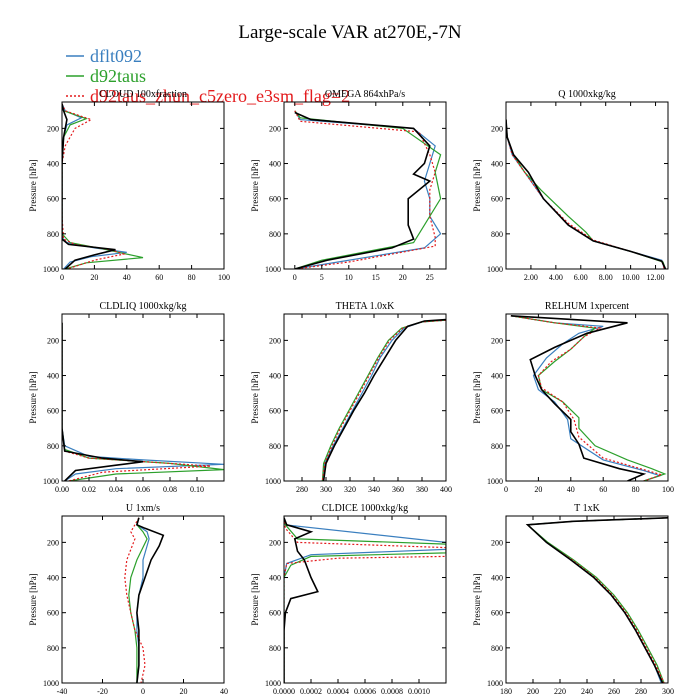 The width and height of the screenshot is (700, 700). What do you see at coordinates (430, 277) in the screenshot?
I see `x-tick-label: 25` at bounding box center [430, 277].